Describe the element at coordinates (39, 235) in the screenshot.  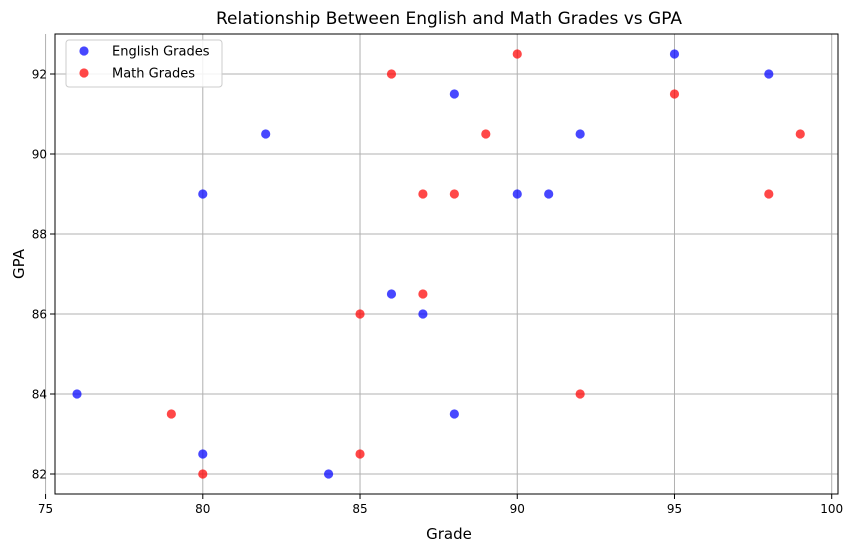
I see `y-tick-label: 88` at that location.